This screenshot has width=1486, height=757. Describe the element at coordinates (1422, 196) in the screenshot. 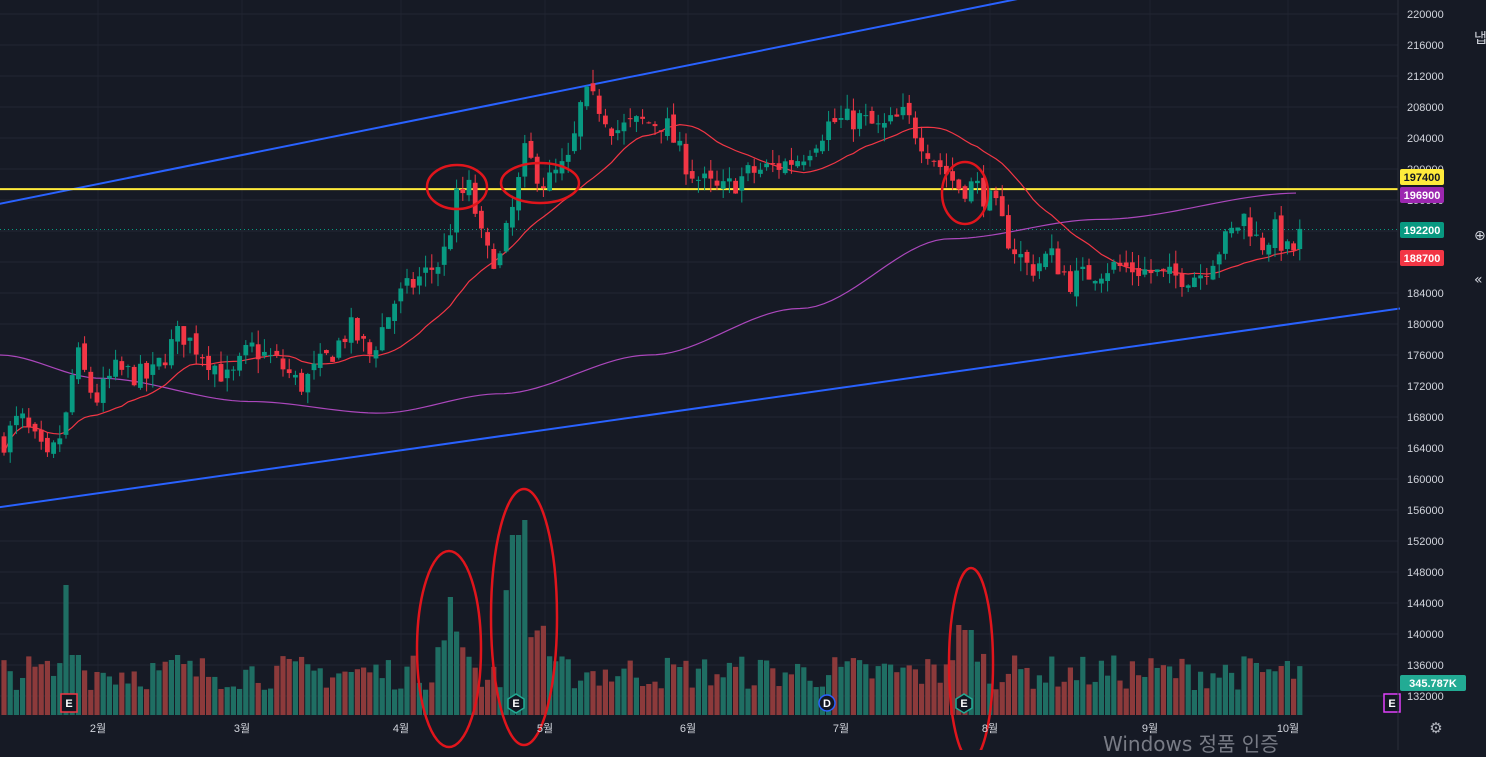

I see `price-badge-label: 196900` at that location.